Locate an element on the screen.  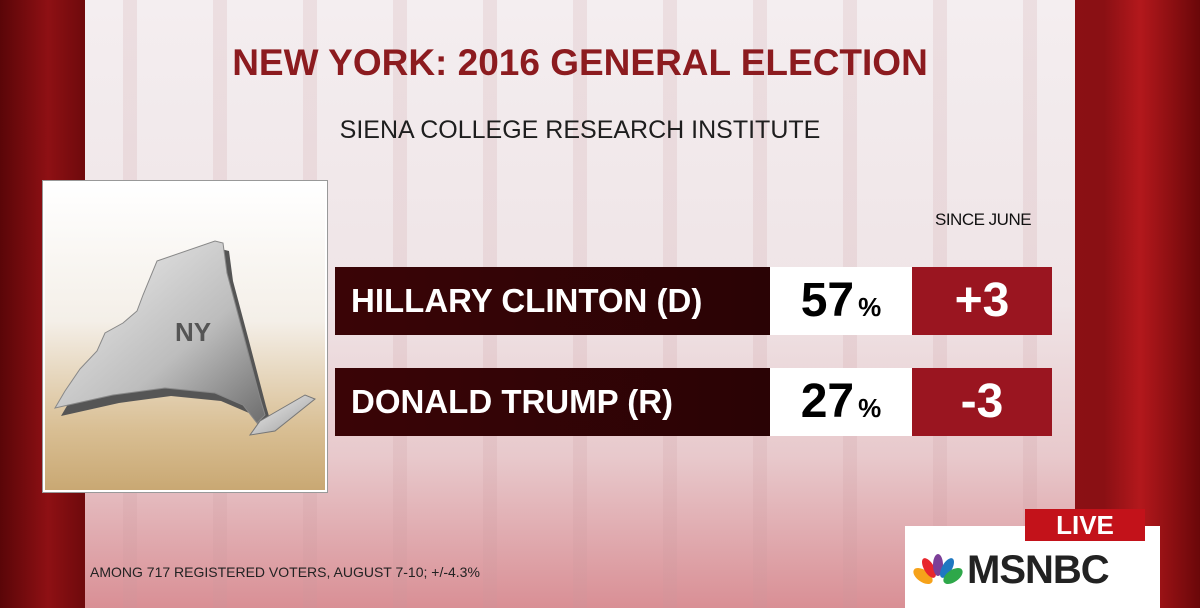
map-shape is located at coordinates (159, 332).